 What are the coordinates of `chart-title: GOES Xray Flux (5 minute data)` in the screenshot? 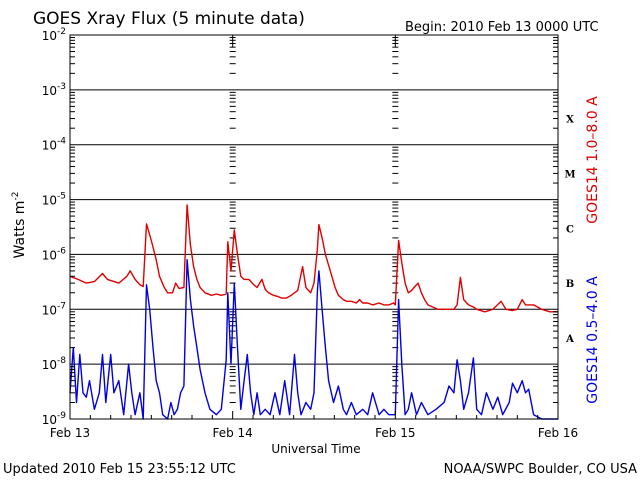 It's located at (169, 19).